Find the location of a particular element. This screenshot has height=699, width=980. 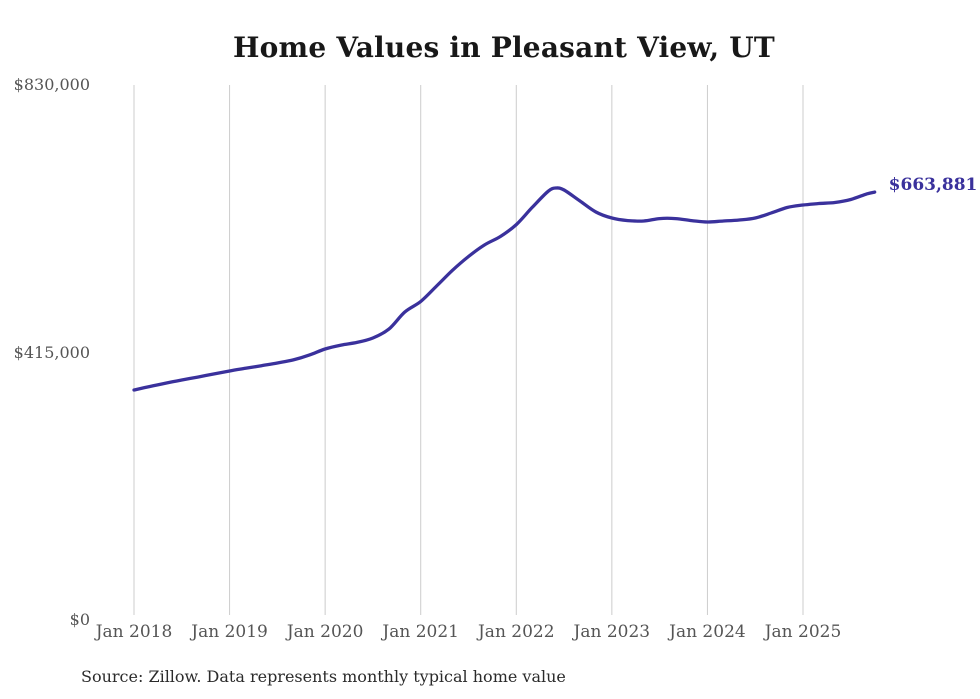

x-tick-label: Jan 2022 is located at coordinates (516, 632).